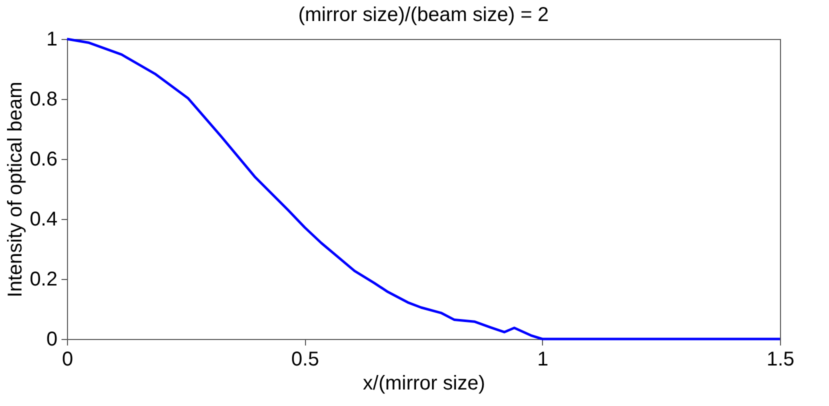 Image resolution: width=829 pixels, height=406 pixels. I want to click on x-tick-label: 1, so click(542, 359).